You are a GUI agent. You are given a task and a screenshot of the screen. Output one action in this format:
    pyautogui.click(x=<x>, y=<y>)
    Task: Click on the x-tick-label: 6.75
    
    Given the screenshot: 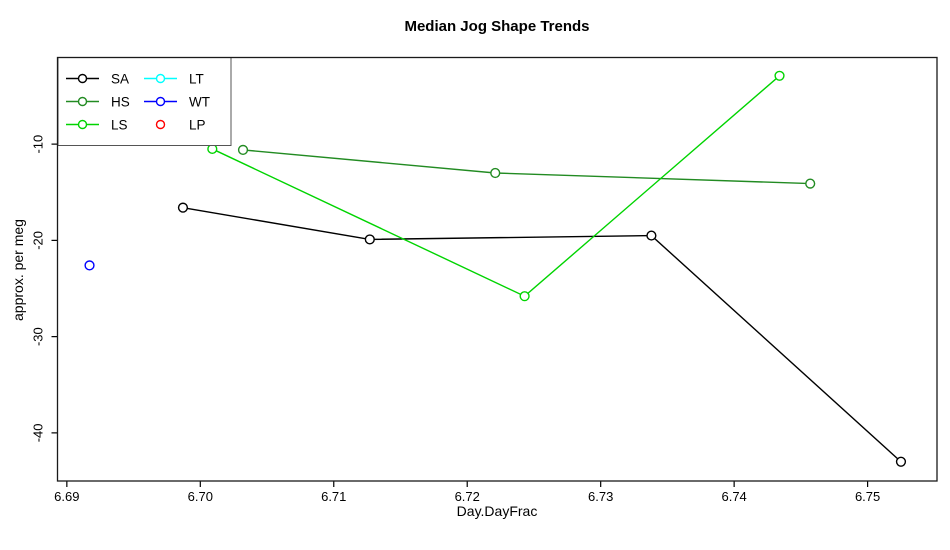 What is the action you would take?
    pyautogui.click(x=867, y=496)
    